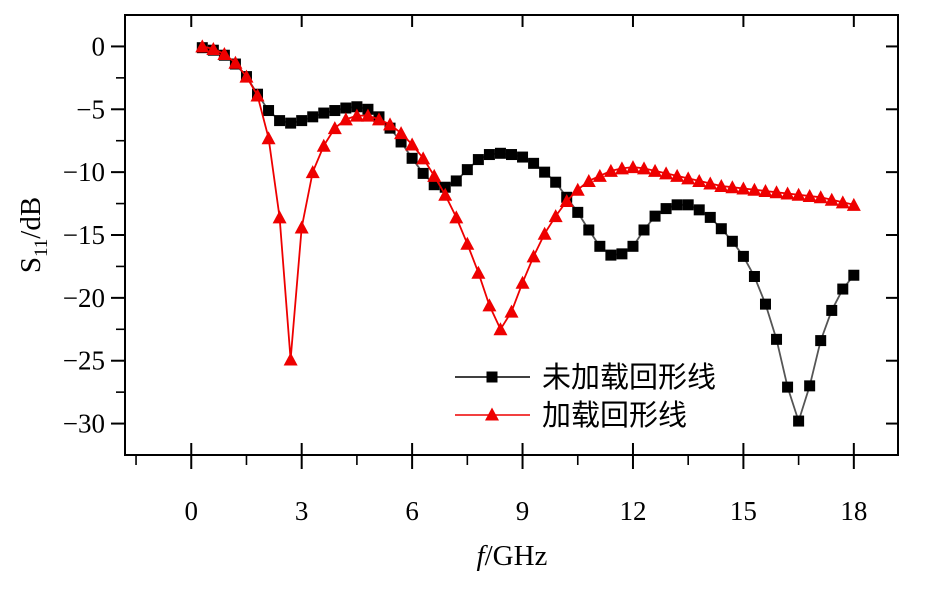  Describe the element at coordinates (614, 415) in the screenshot. I see `legend-label-loaded: 加载回形线` at that location.